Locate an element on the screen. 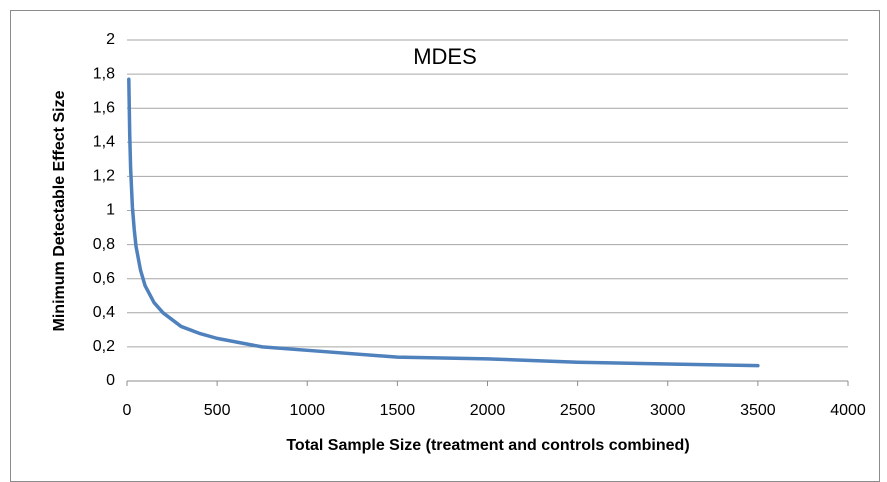  x-tick-label: 3500 is located at coordinates (758, 410).